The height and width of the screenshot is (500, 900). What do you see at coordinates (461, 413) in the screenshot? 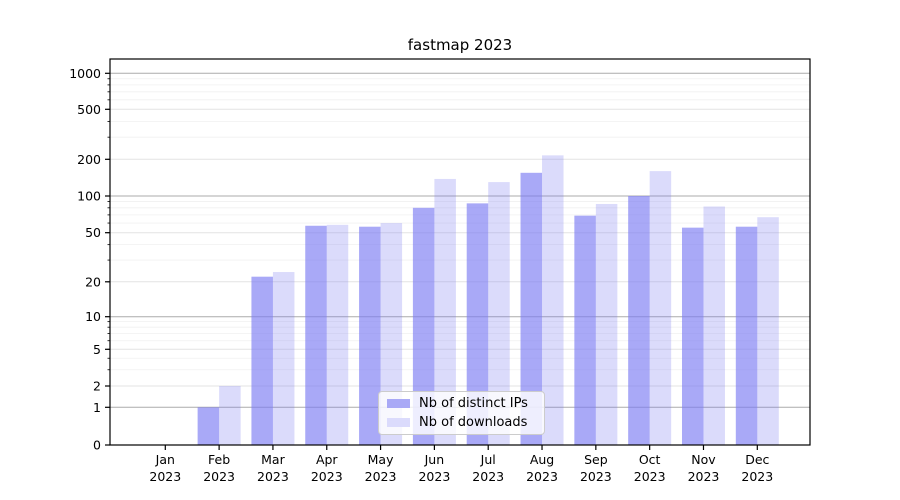
I see `legend: Nb of distinct IPs Nb of downloads` at bounding box center [461, 413].